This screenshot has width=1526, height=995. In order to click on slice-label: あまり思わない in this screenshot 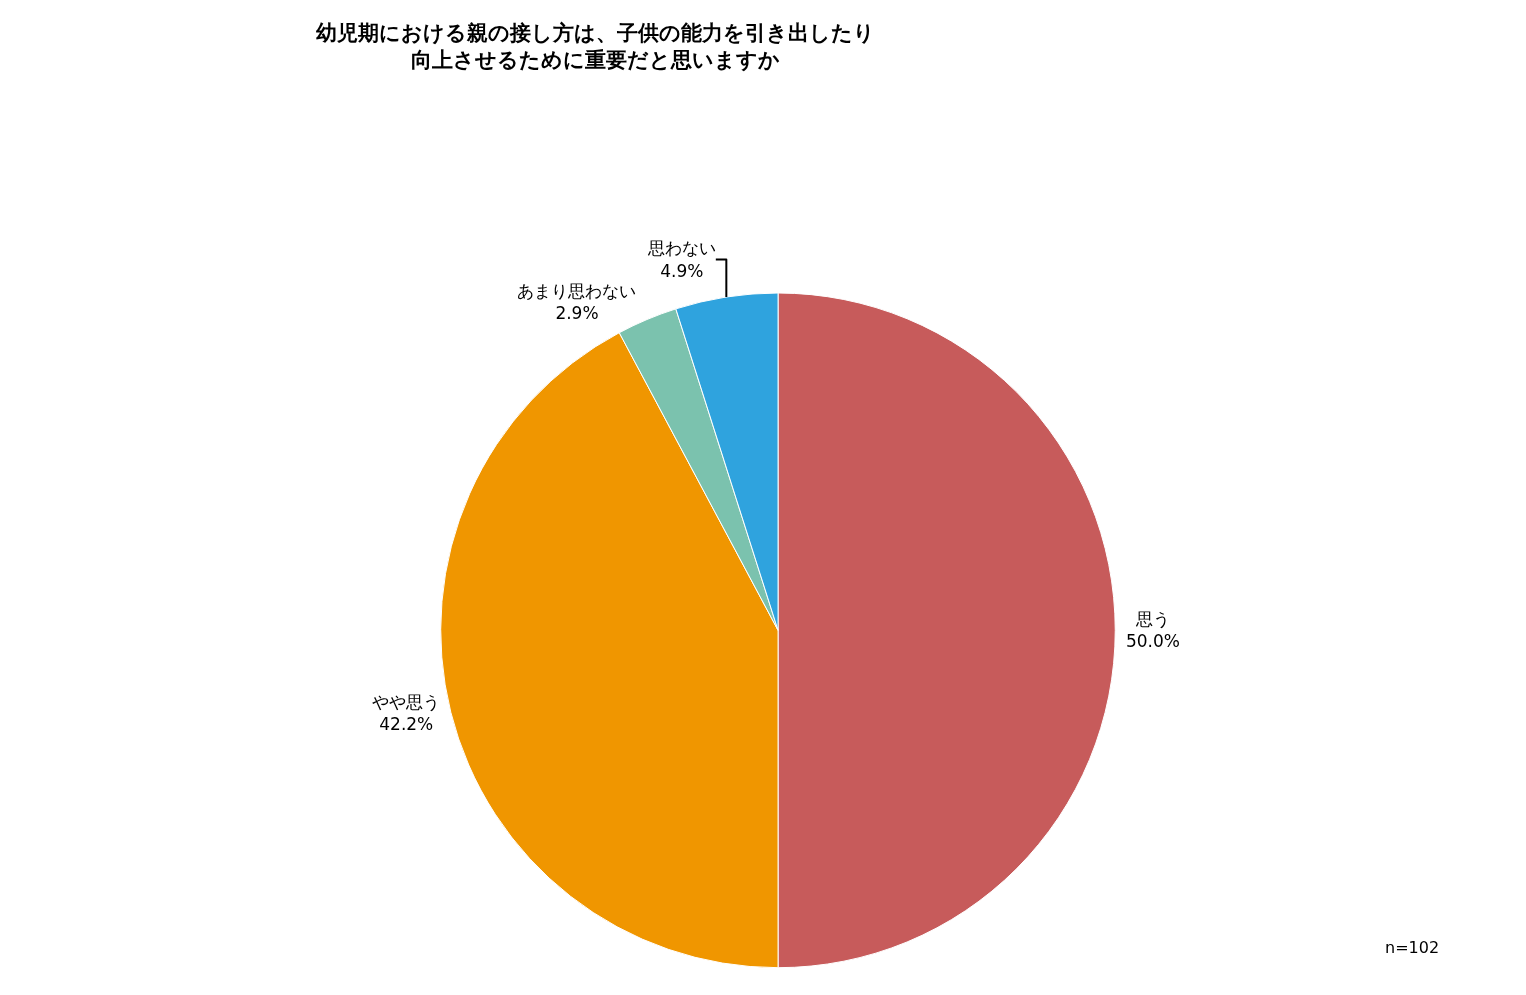, I will do `click(577, 290)`.